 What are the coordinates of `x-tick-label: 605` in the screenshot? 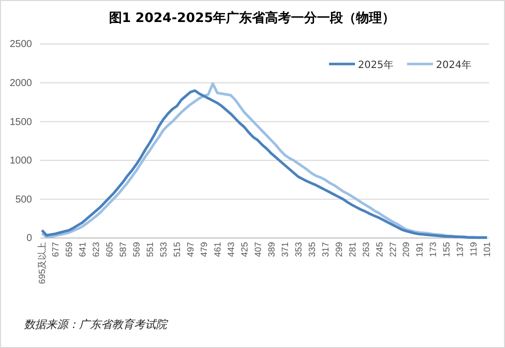 It's located at (109, 250).